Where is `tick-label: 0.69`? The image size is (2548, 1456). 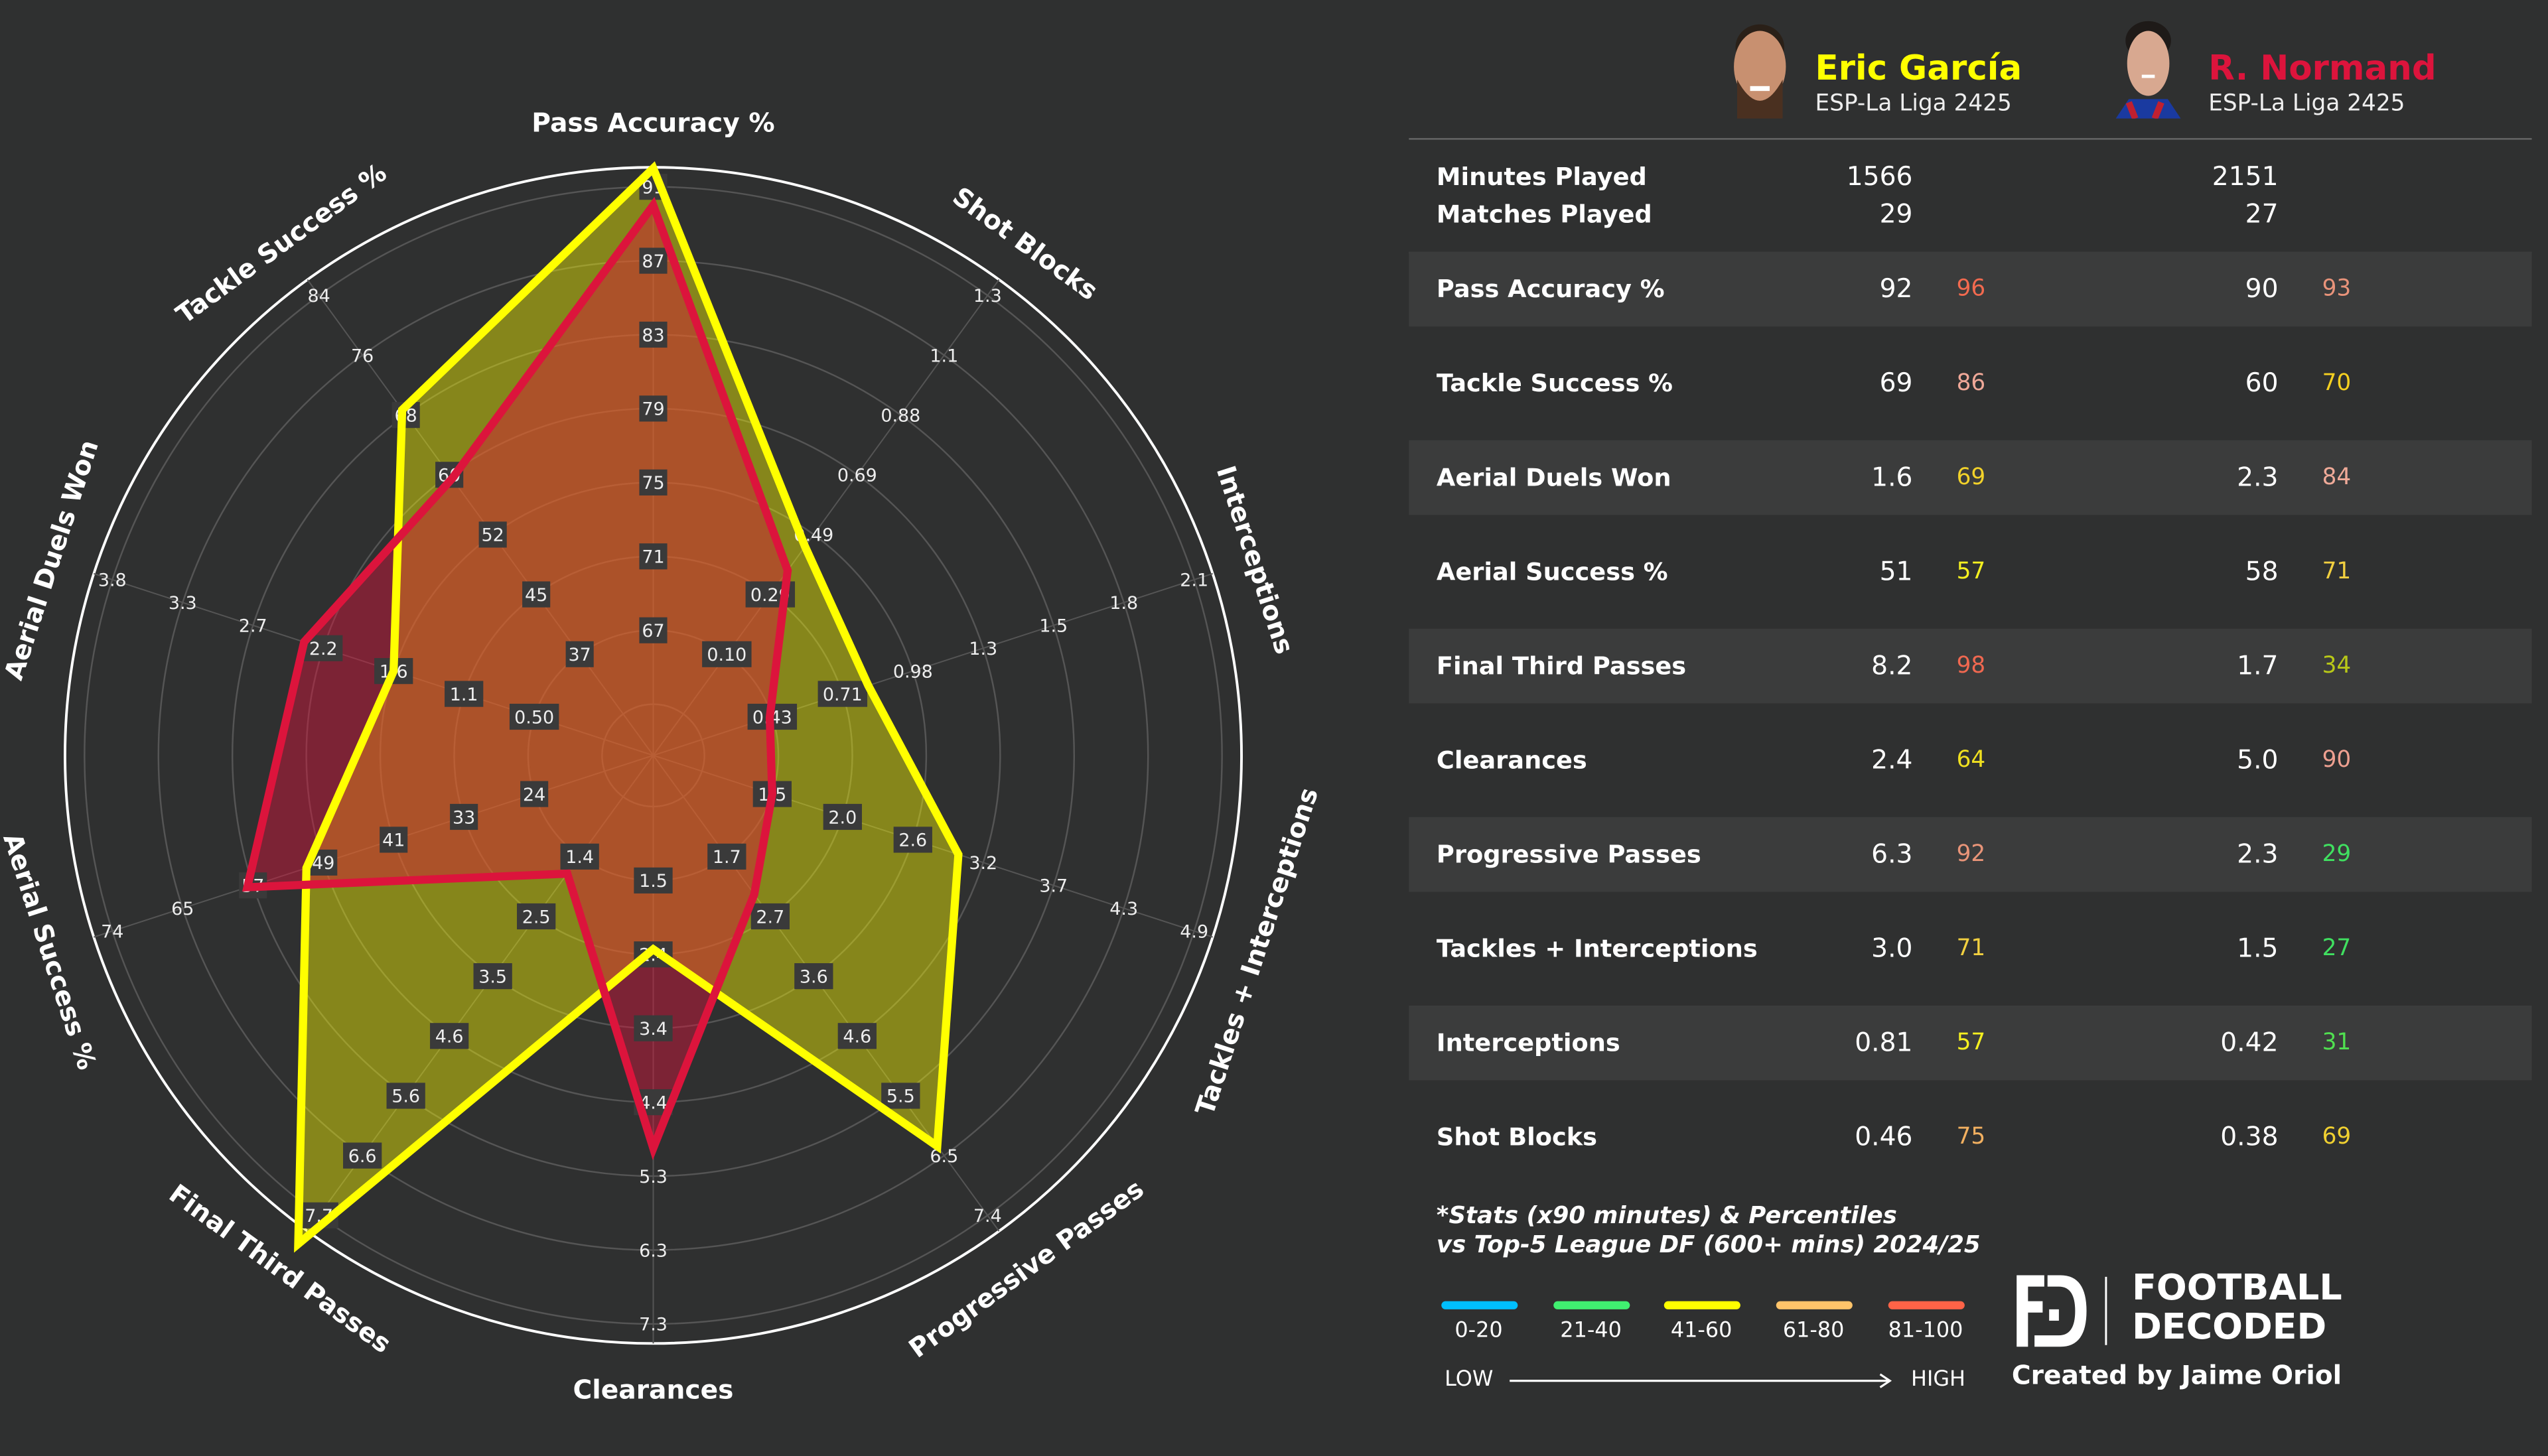 tick-label: 0.69 is located at coordinates (857, 476).